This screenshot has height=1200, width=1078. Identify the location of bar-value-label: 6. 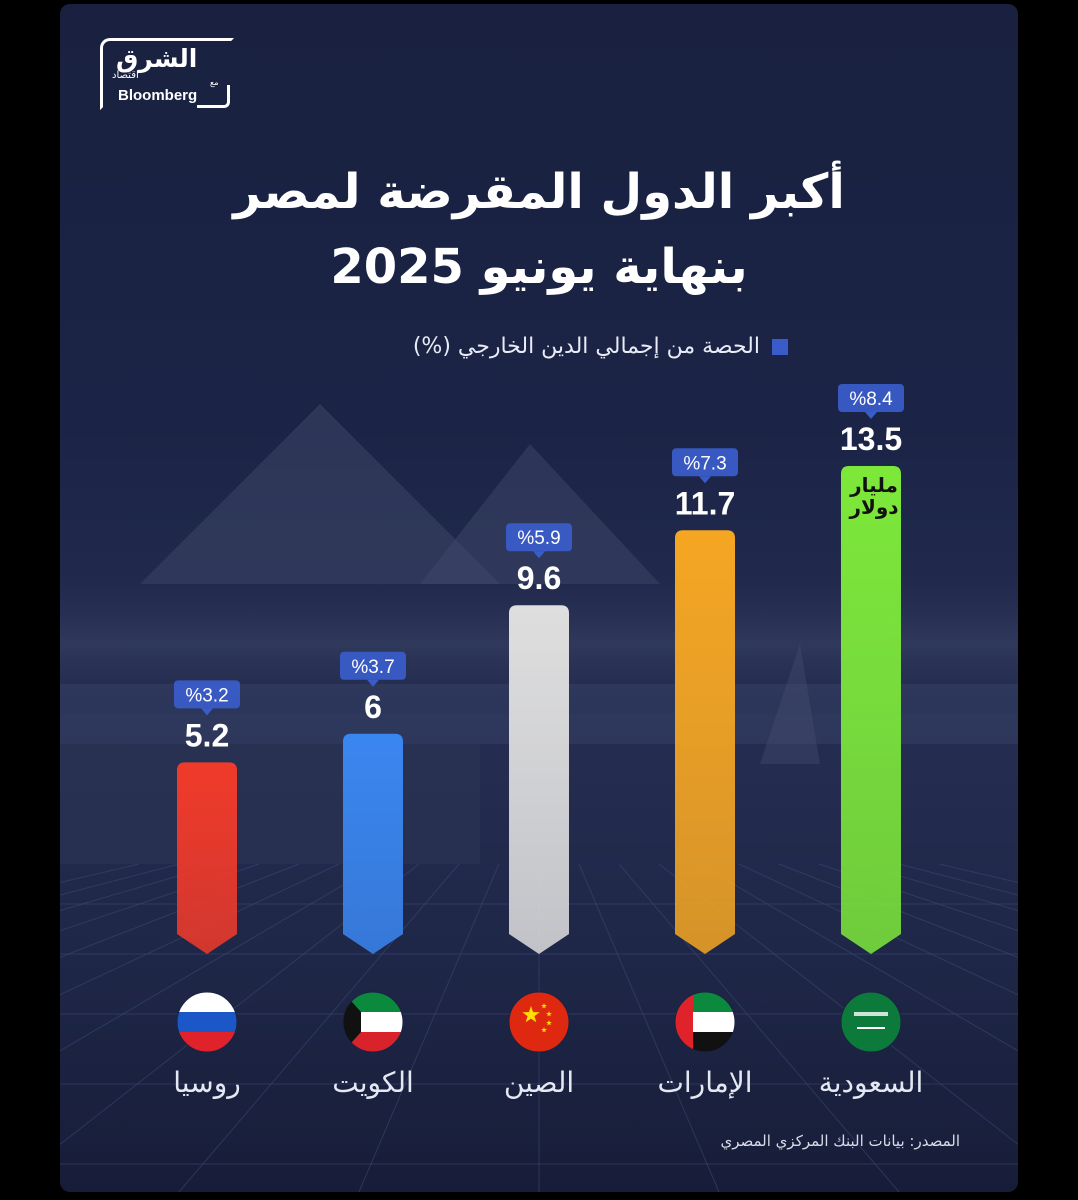
(373, 707).